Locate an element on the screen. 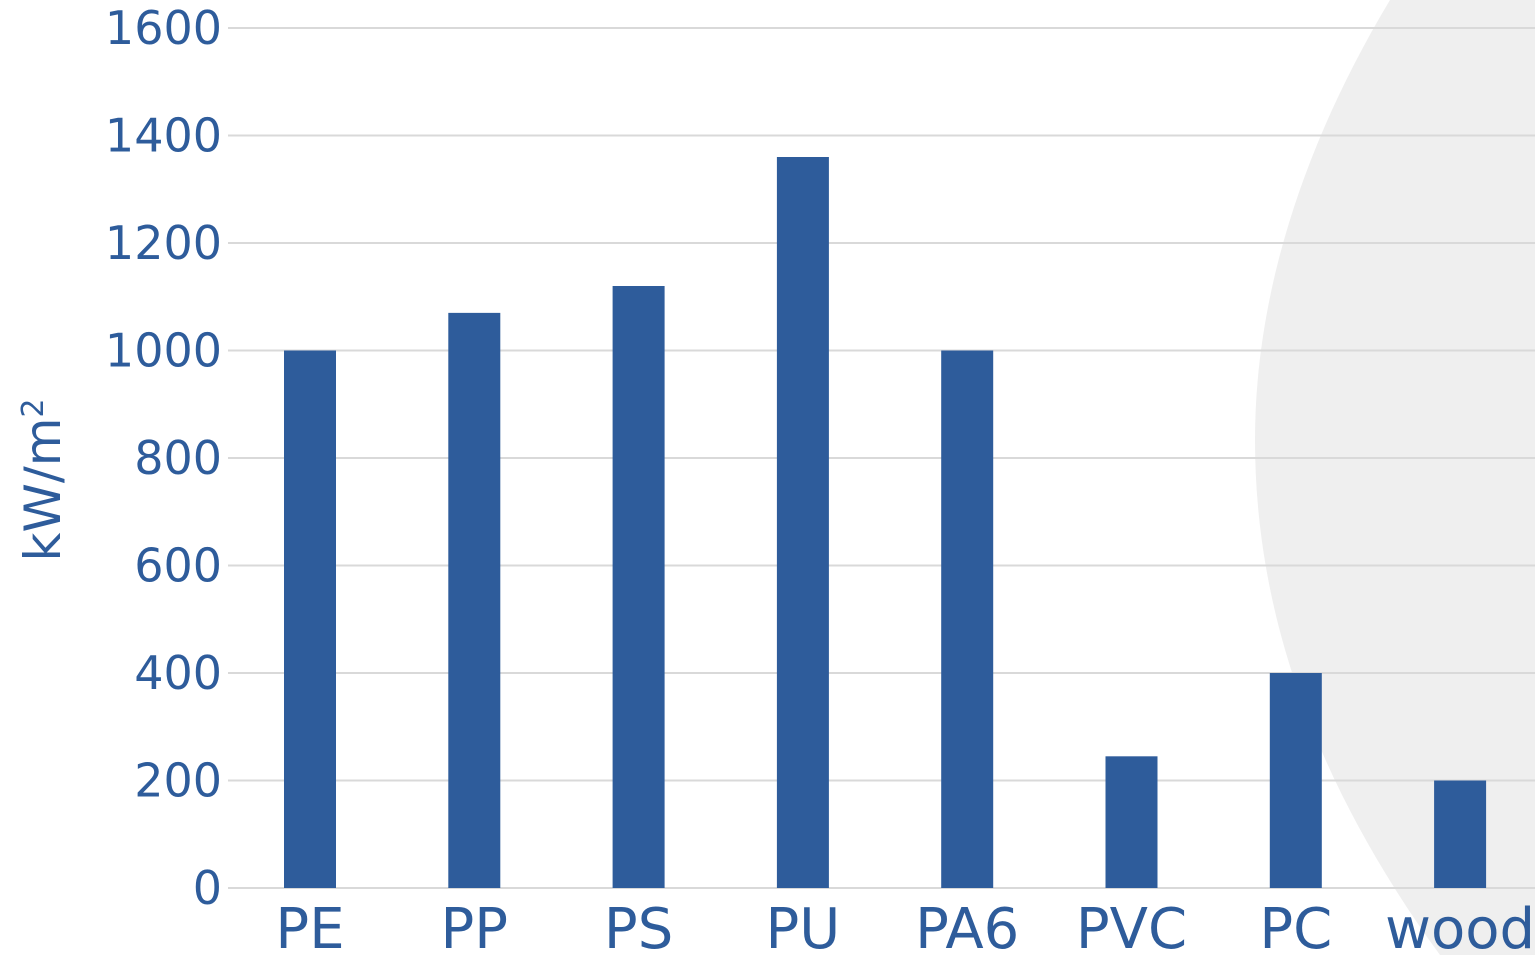  bar-pu is located at coordinates (802, 522).